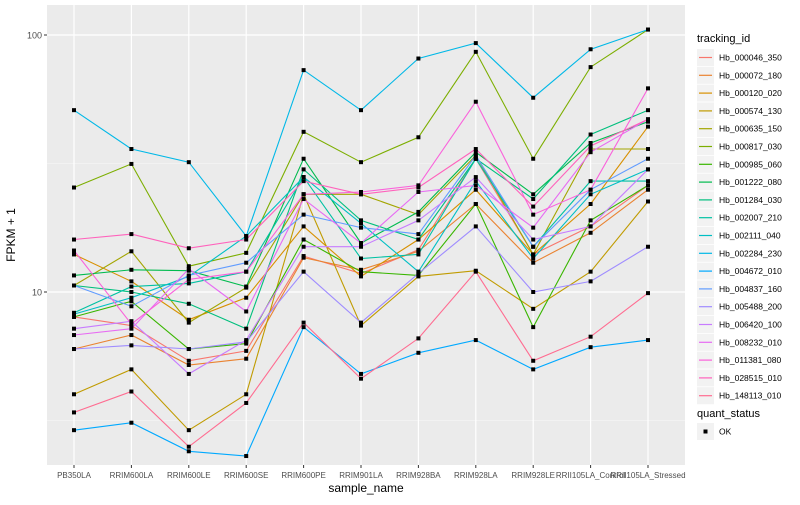 The width and height of the screenshot is (800, 505). I want to click on legend-label: Hb_000817_030, so click(750, 147).